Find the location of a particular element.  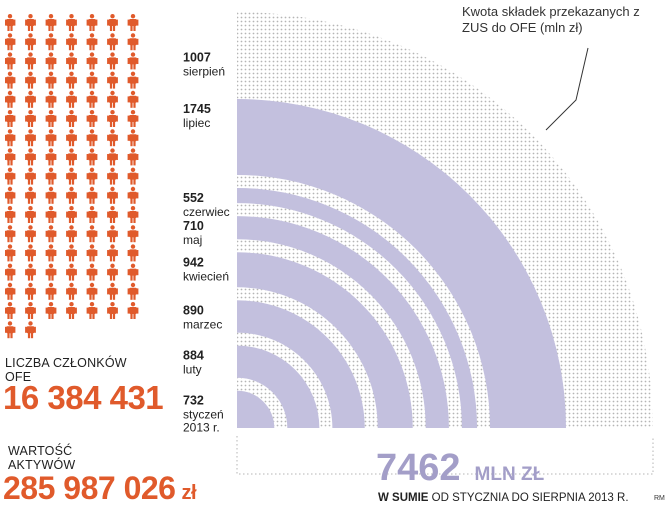

total-bracket is located at coordinates (445, 455).